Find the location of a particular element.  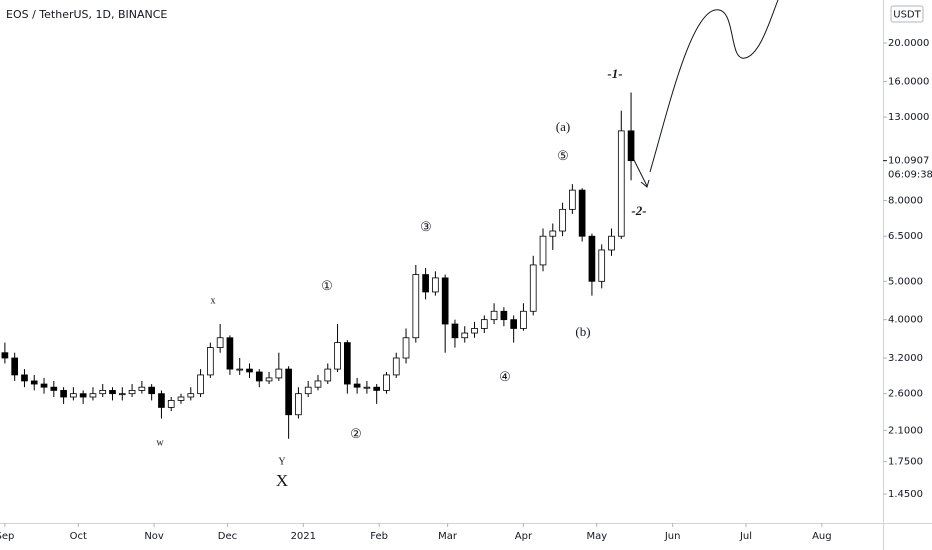

currency-label: USDT is located at coordinates (907, 15).